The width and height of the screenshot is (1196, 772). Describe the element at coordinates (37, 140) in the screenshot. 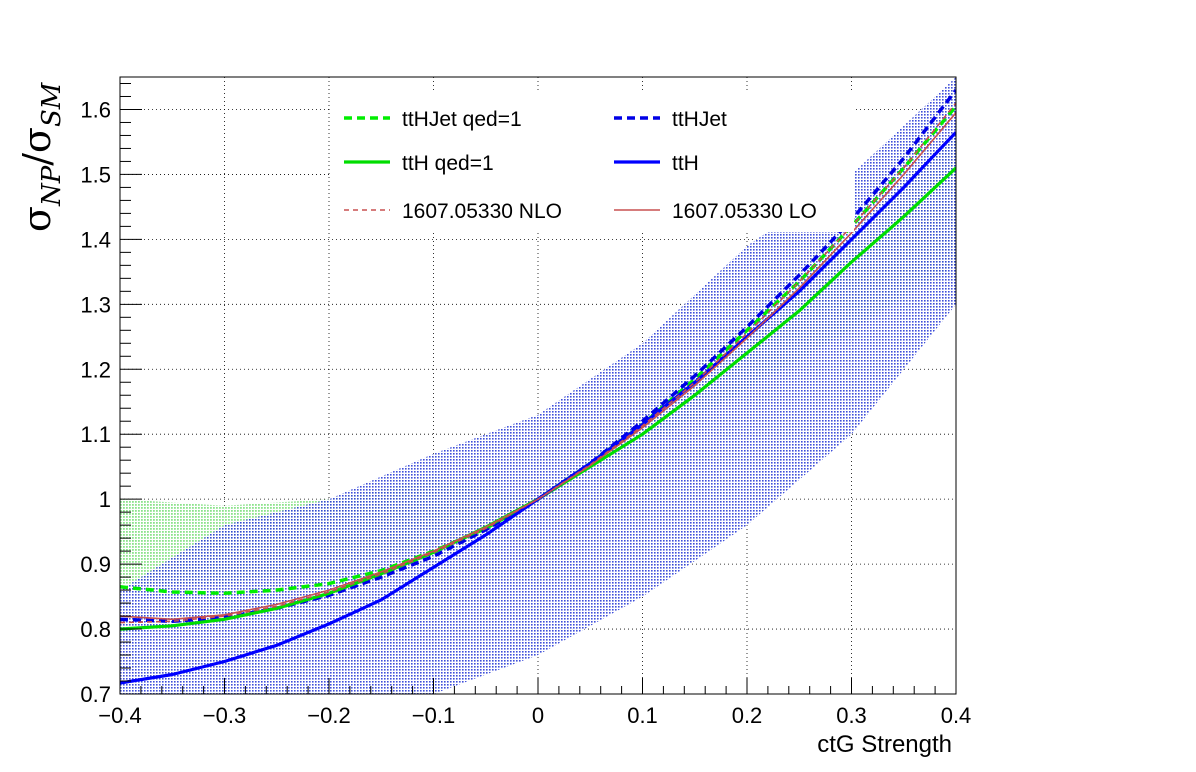

I see `y-axis-symbol-den: σ` at that location.